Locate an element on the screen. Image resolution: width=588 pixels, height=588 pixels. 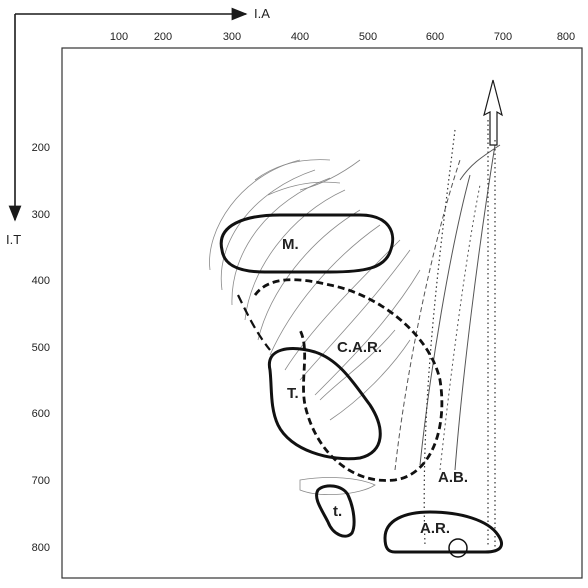
region-t-lower-outline is located at coordinates (335, 511).